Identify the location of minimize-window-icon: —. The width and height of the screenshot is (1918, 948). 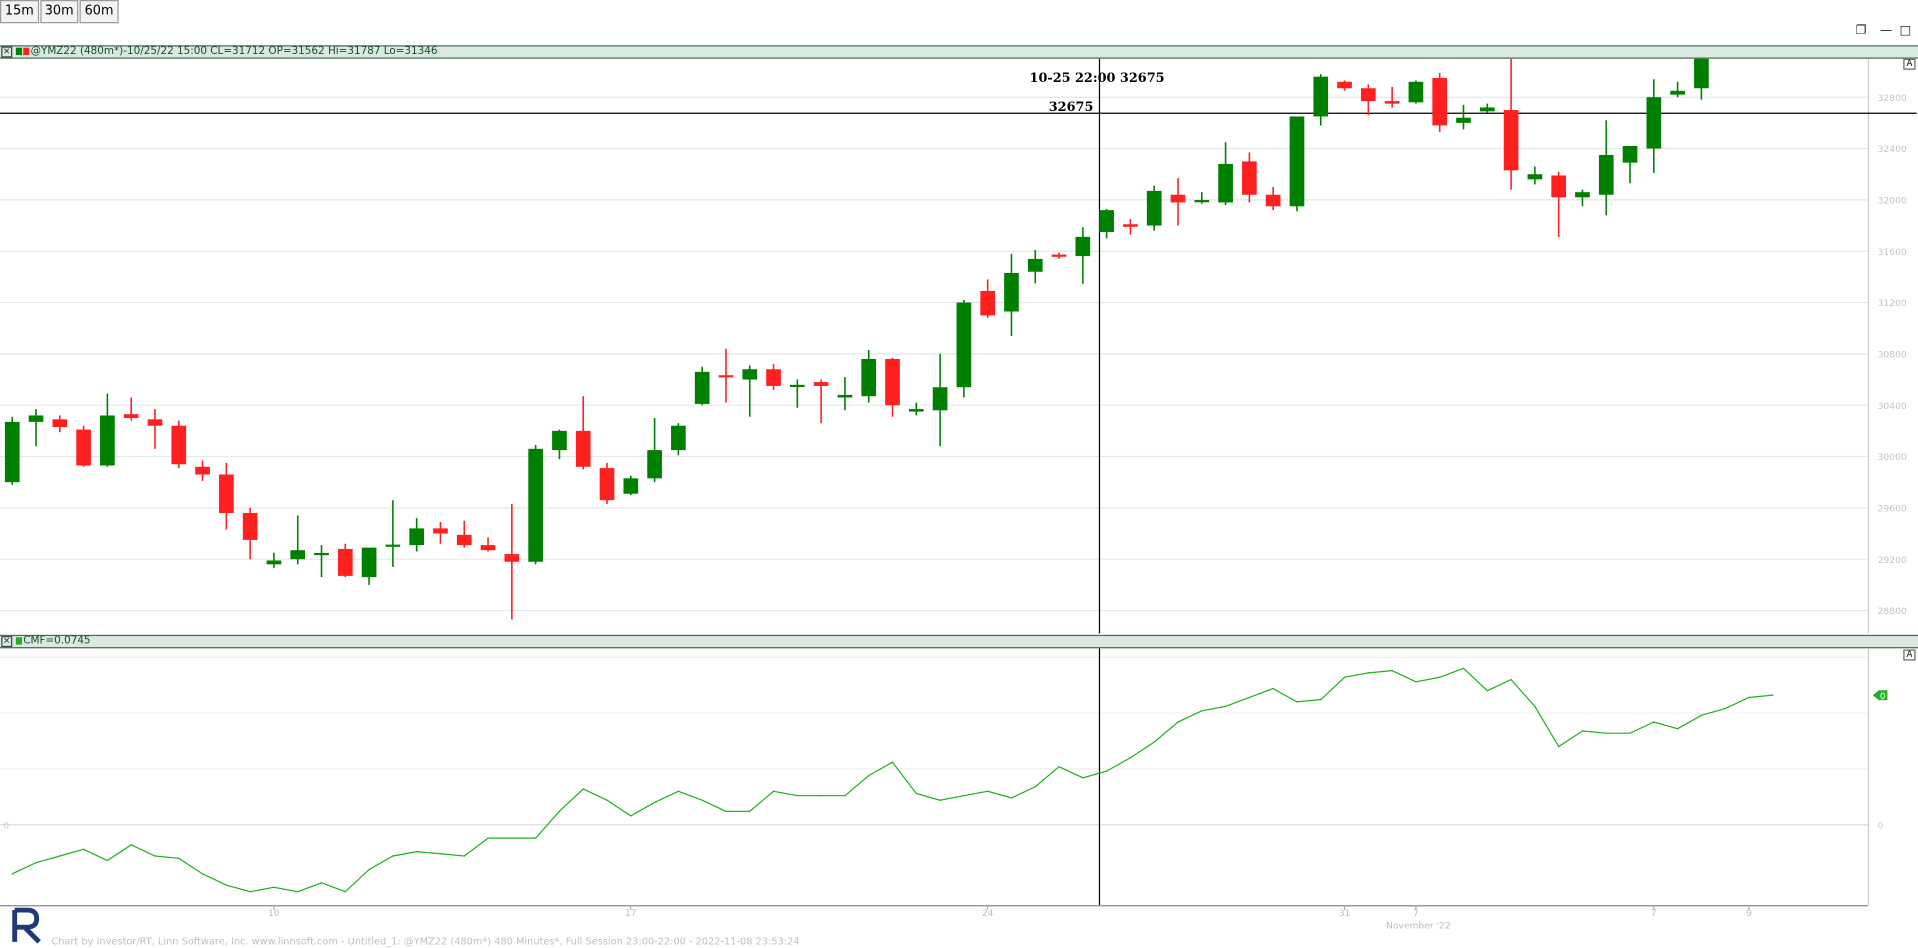
(1886, 31).